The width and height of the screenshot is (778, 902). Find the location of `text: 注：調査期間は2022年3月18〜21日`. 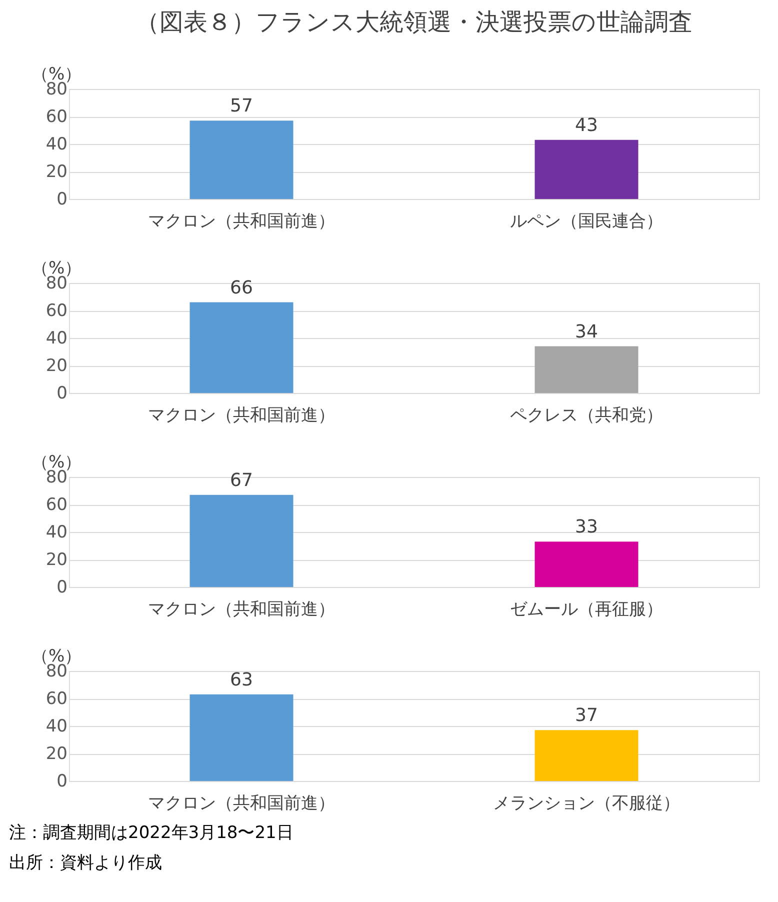

text: 注：調査期間は2022年3月18〜21日 is located at coordinates (151, 833).